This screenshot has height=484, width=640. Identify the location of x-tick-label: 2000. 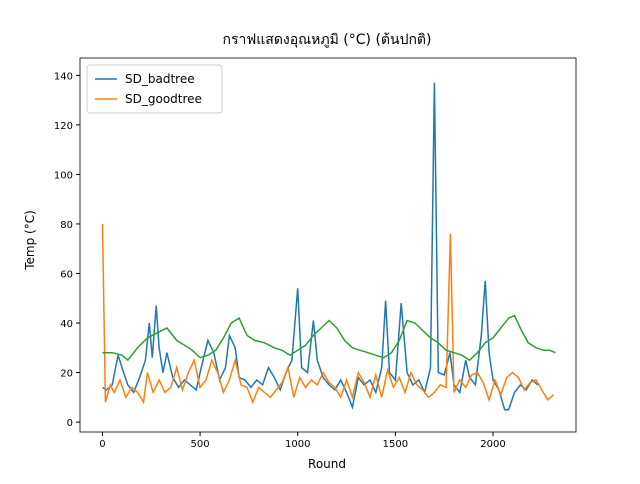
(492, 444).